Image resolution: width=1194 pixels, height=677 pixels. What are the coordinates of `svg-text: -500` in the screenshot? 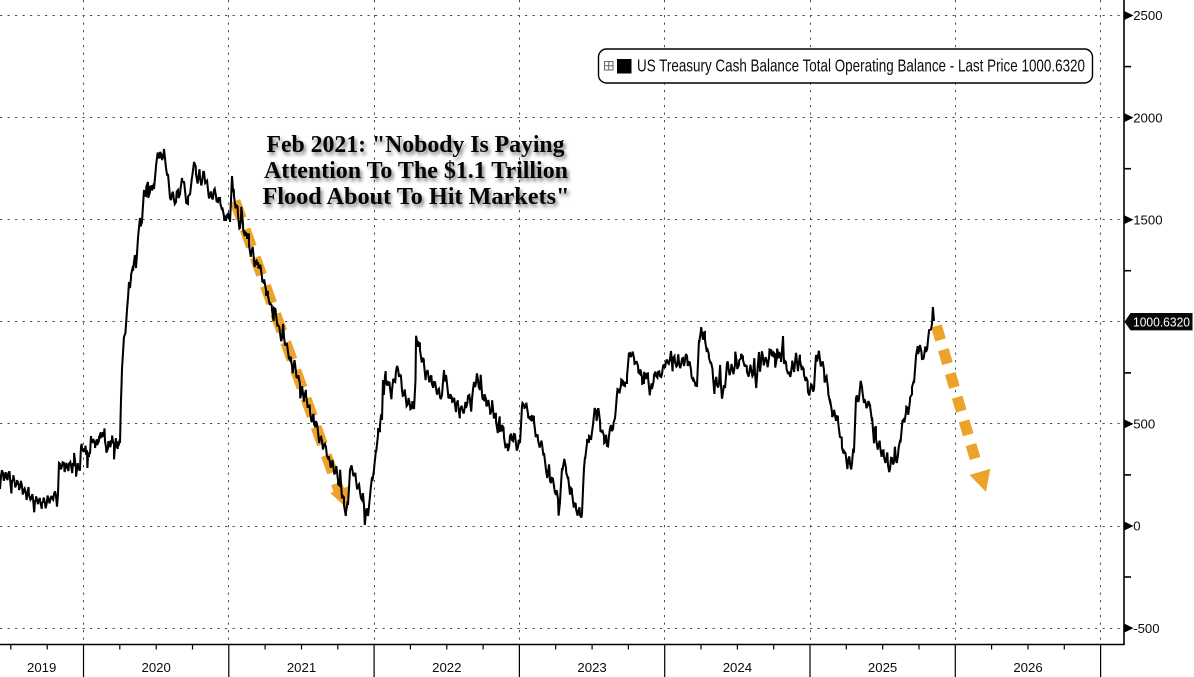 It's located at (1146, 628).